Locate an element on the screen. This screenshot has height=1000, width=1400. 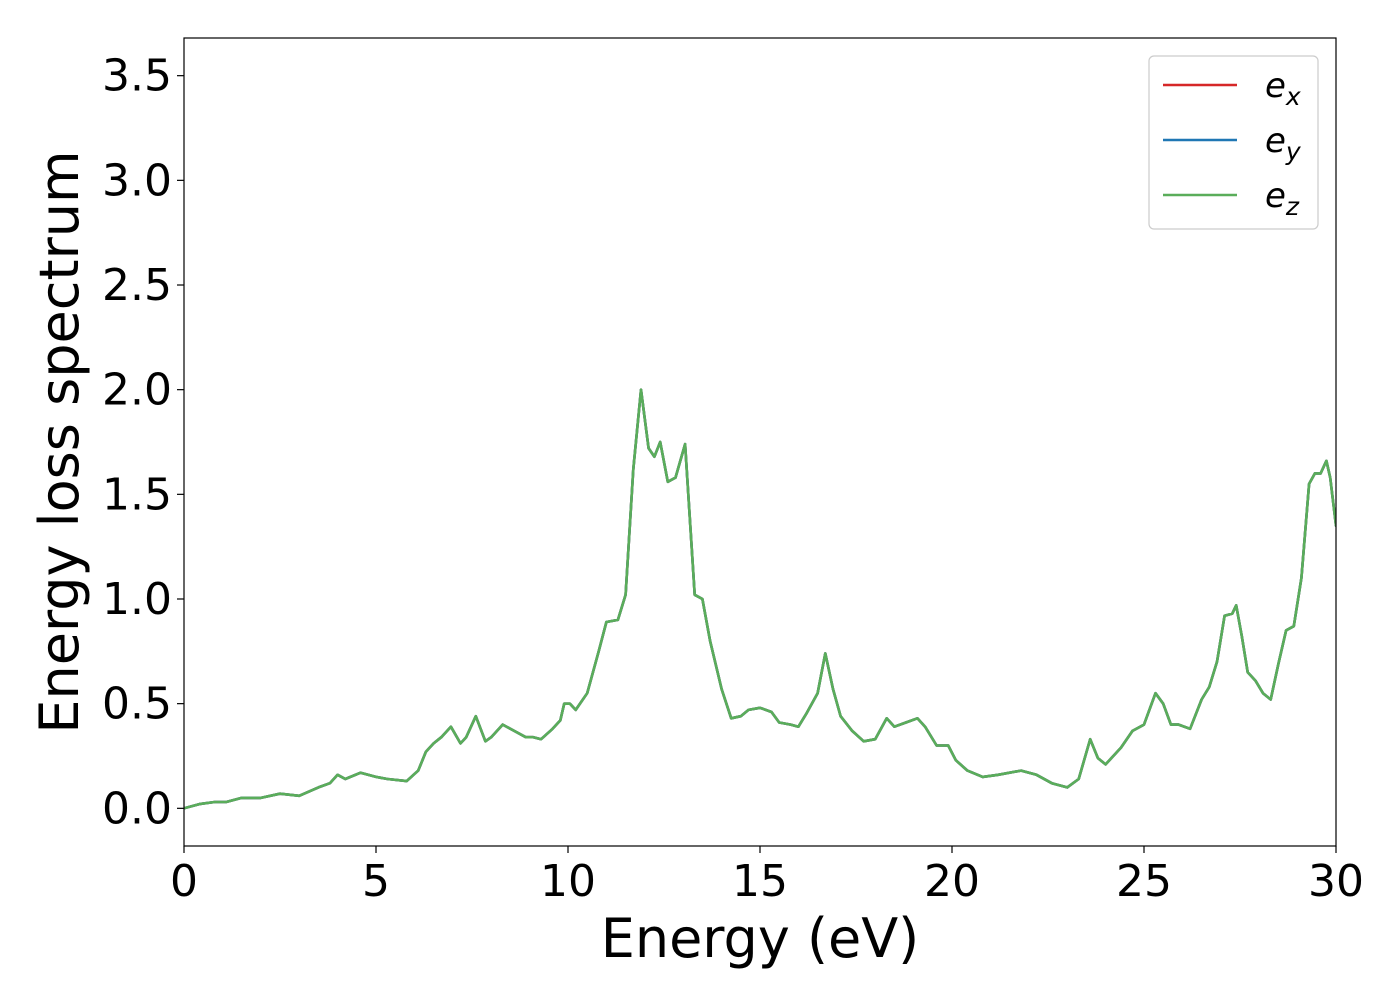
legend-label: ex is located at coordinates (1283, 88).